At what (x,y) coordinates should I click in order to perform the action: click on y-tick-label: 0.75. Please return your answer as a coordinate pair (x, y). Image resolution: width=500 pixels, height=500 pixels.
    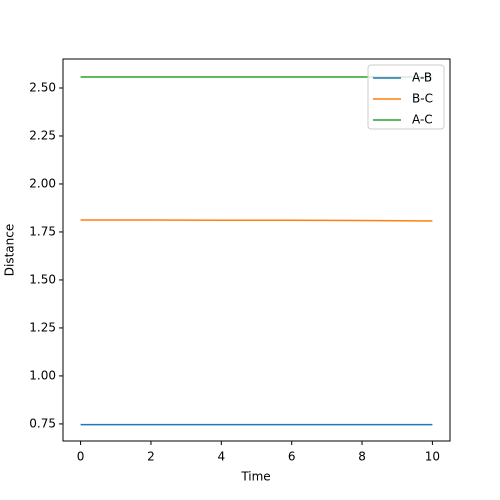
    Looking at the image, I should click on (42, 423).